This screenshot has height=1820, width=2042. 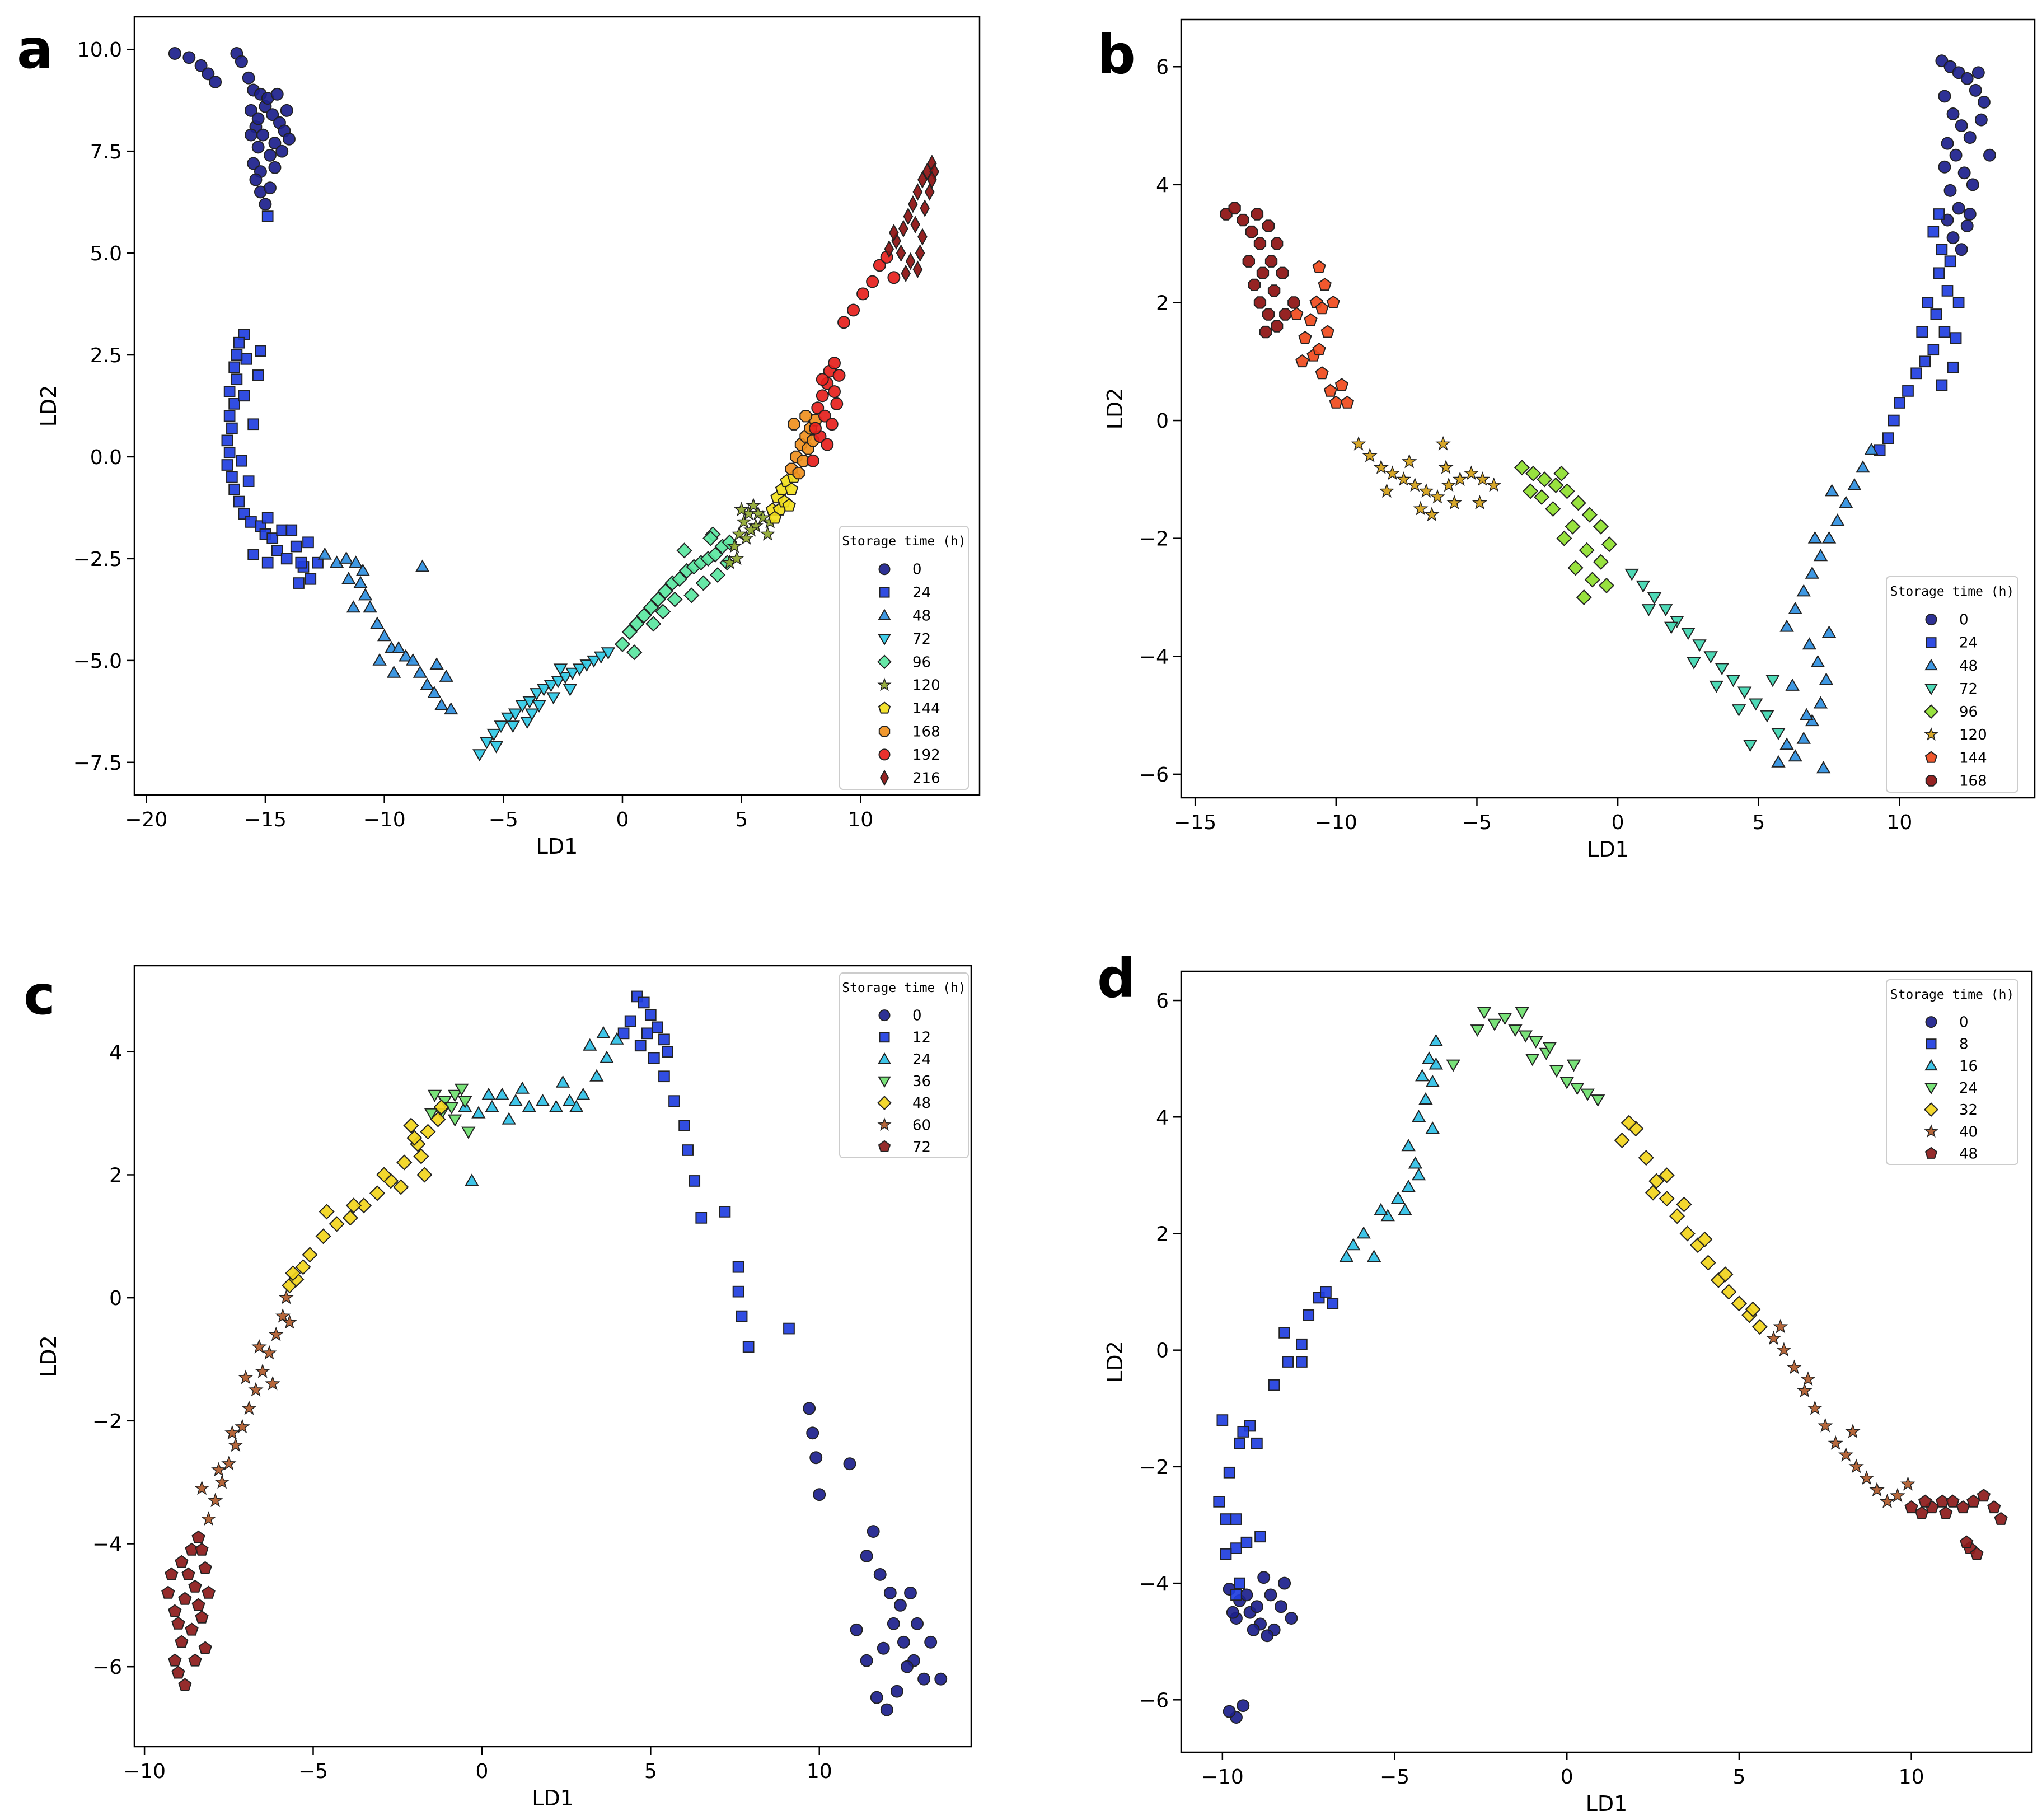 I want to click on y-tick-label: 4, so click(x=115, y=1053).